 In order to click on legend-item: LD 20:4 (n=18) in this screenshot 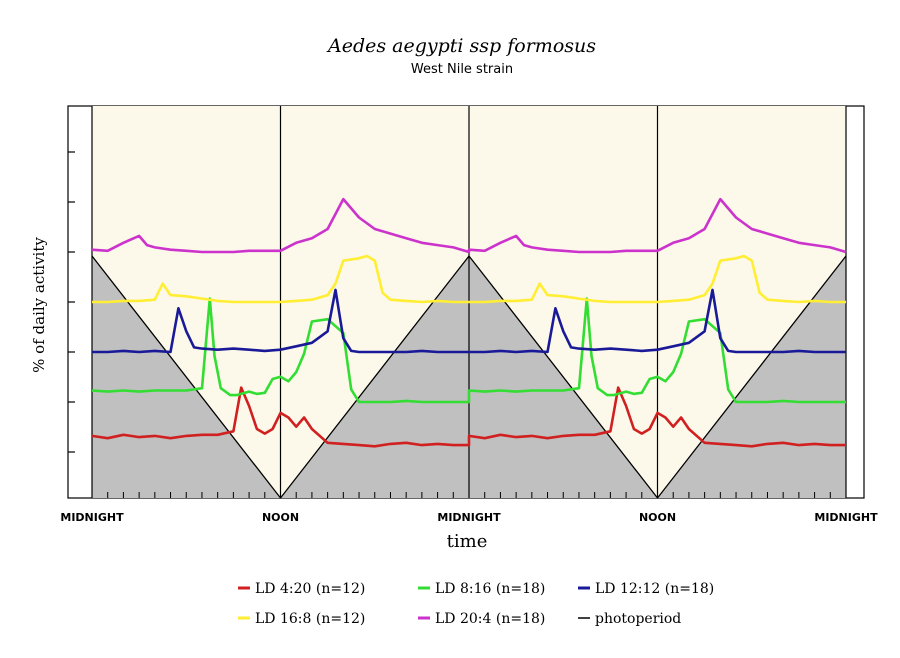, I will do `click(481, 619)`.